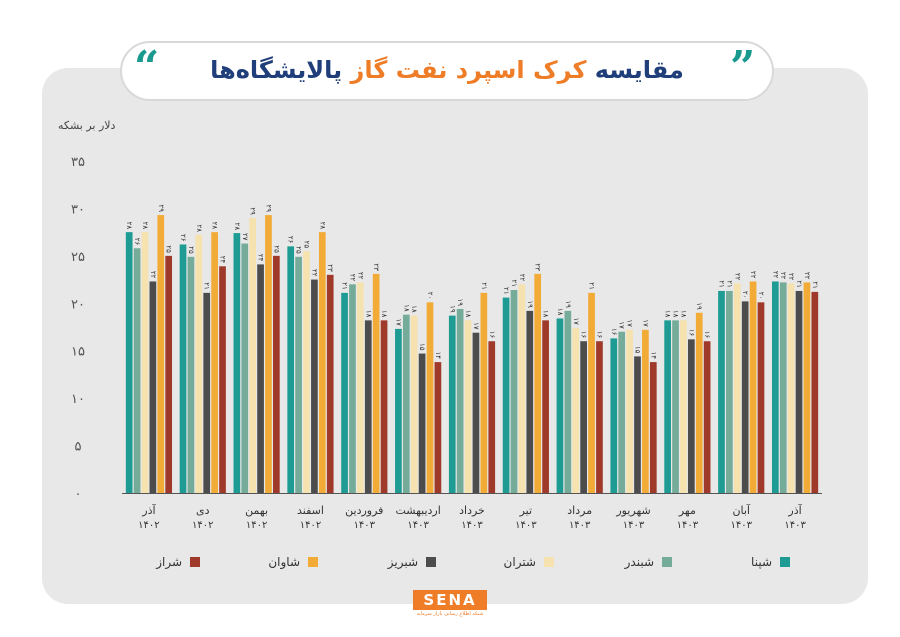 Image resolution: width=900 pixels, height=637 pixels. Describe the element at coordinates (745, 295) in the screenshot. I see `data-label: ۲۰` at that location.